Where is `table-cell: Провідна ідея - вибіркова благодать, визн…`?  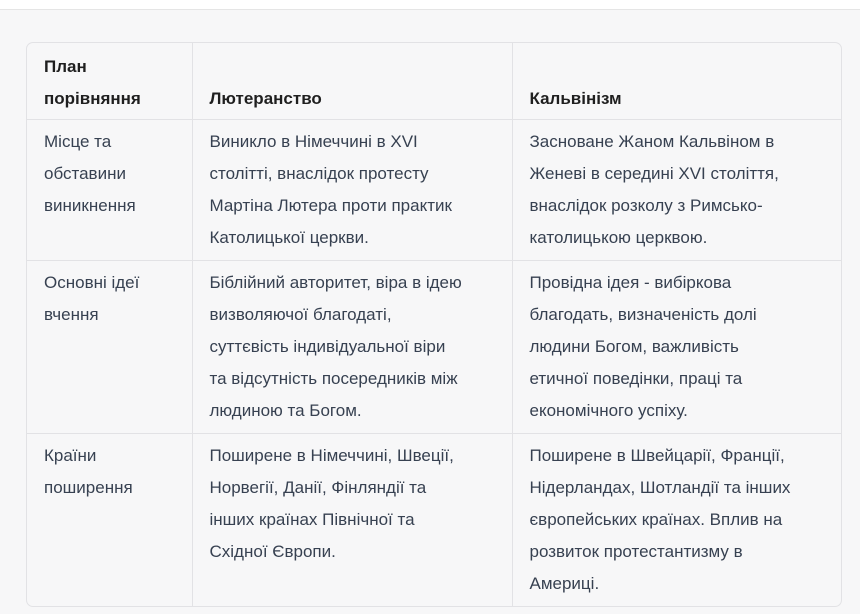
table-cell: Провідна ідея - вибіркова благодать, визн… is located at coordinates (676, 347).